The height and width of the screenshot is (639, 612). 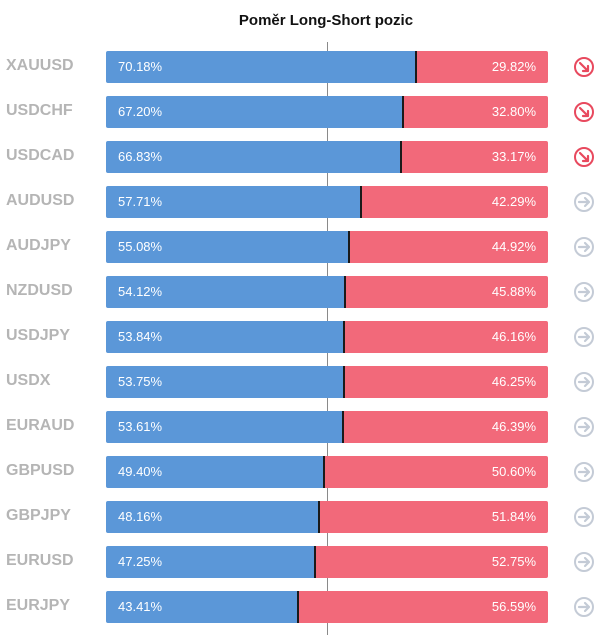 I want to click on chart-row: AUDUSD 57.71% 42.29%, so click(x=306, y=202).